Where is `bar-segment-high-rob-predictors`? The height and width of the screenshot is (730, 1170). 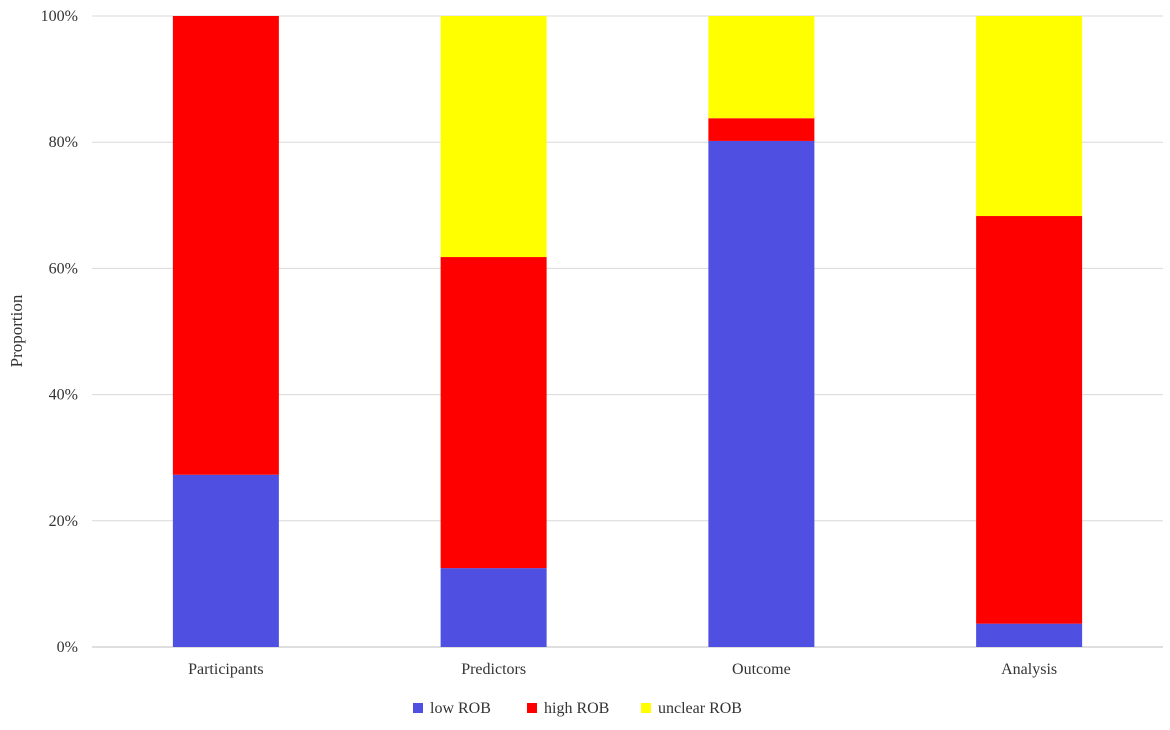 bar-segment-high-rob-predictors is located at coordinates (493, 413).